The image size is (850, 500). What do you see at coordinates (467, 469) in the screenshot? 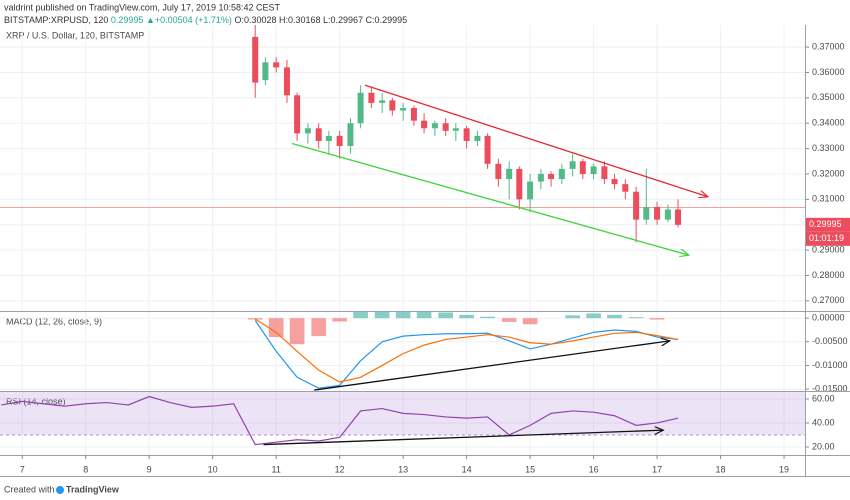
I see `x-tick-label: 14` at bounding box center [467, 469].